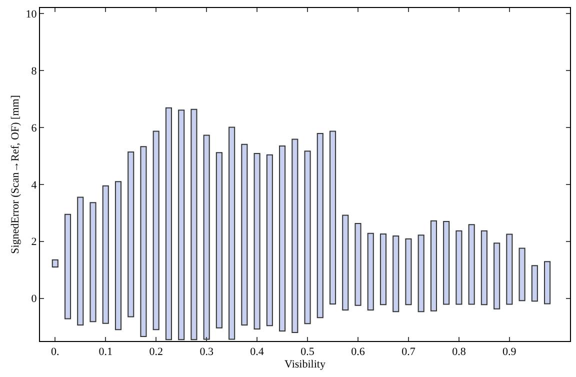 The image size is (576, 377). Describe the element at coordinates (358, 352) in the screenshot. I see `x-tick-label: 0.6` at that location.